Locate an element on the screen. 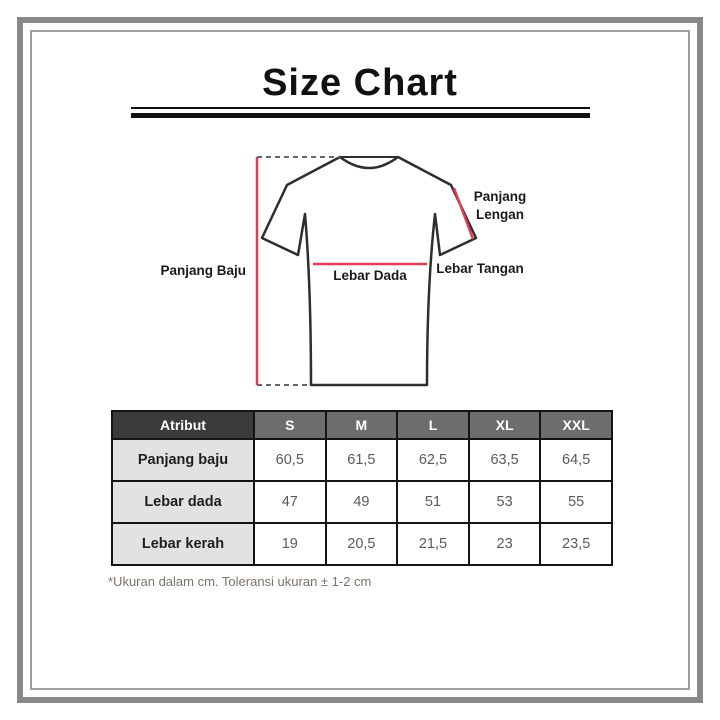 Image resolution: width=720 pixels, height=720 pixels. label-lebar-tangan: Lebar Tangan is located at coordinates (480, 268).